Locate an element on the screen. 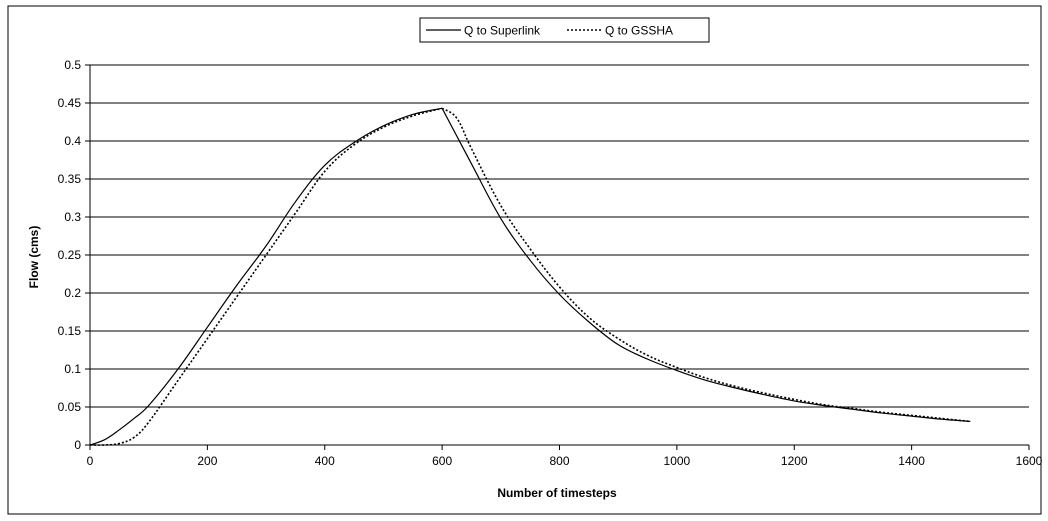 Image resolution: width=1048 pixels, height=521 pixels. y-tick-label: 0.5 is located at coordinates (72, 65).